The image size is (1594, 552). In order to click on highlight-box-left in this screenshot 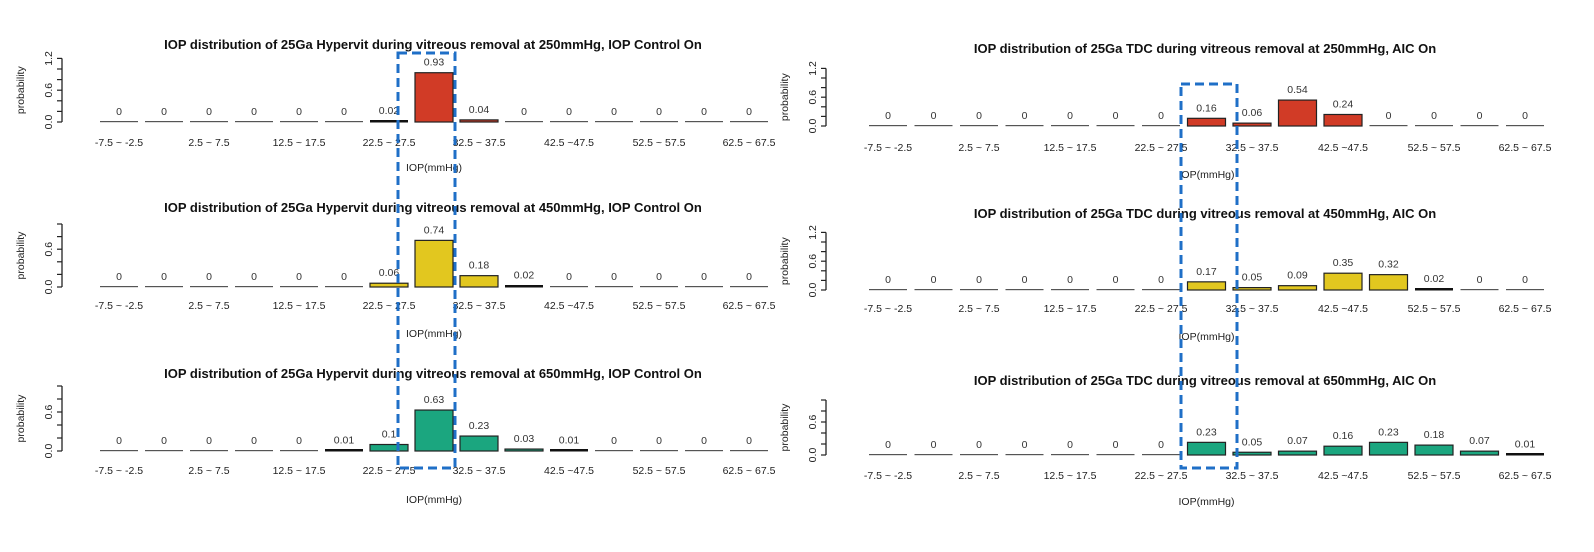, I will do `click(426, 260)`.